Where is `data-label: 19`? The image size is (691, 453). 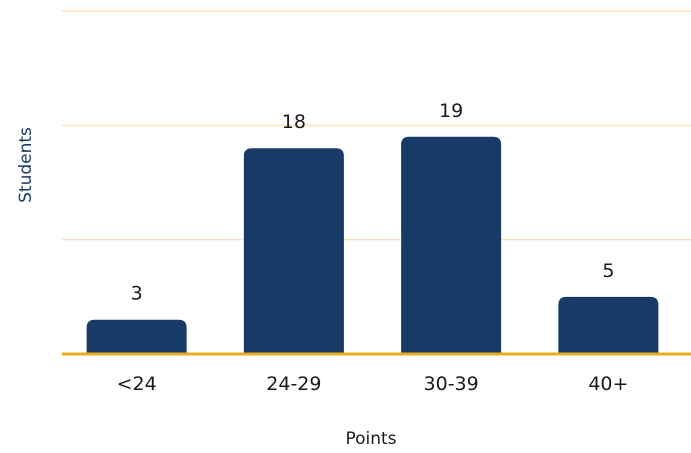
data-label: 19 is located at coordinates (451, 111).